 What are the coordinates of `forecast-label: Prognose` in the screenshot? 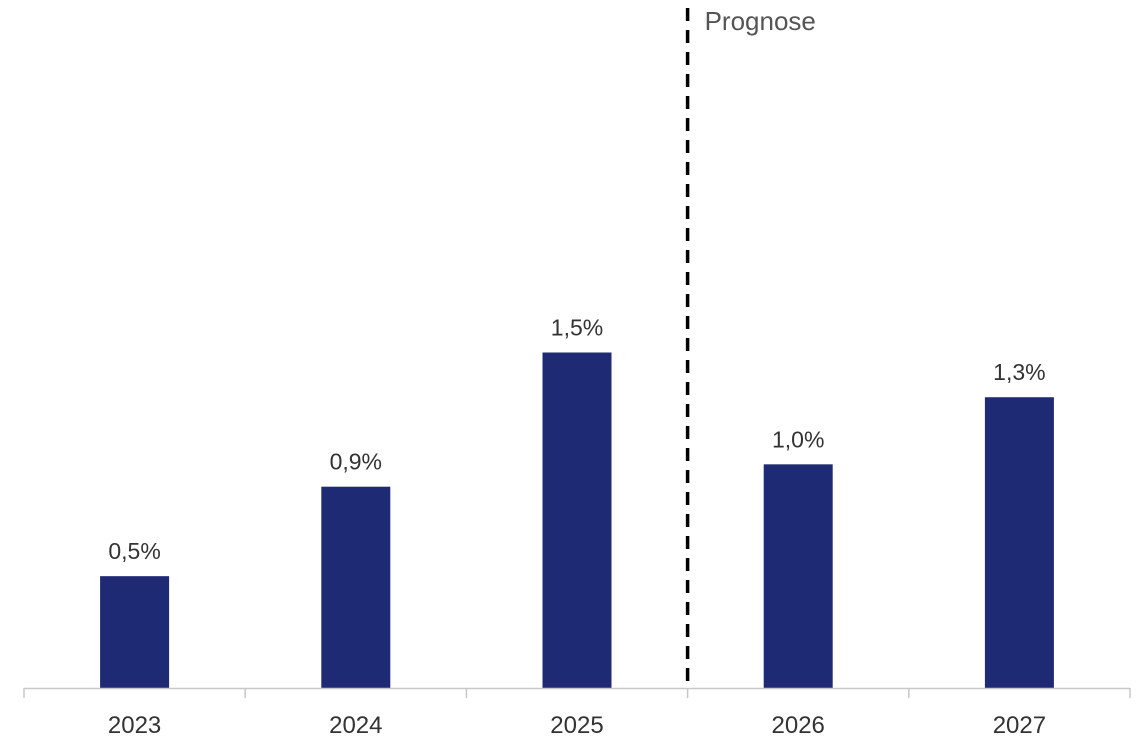 It's located at (760, 21).